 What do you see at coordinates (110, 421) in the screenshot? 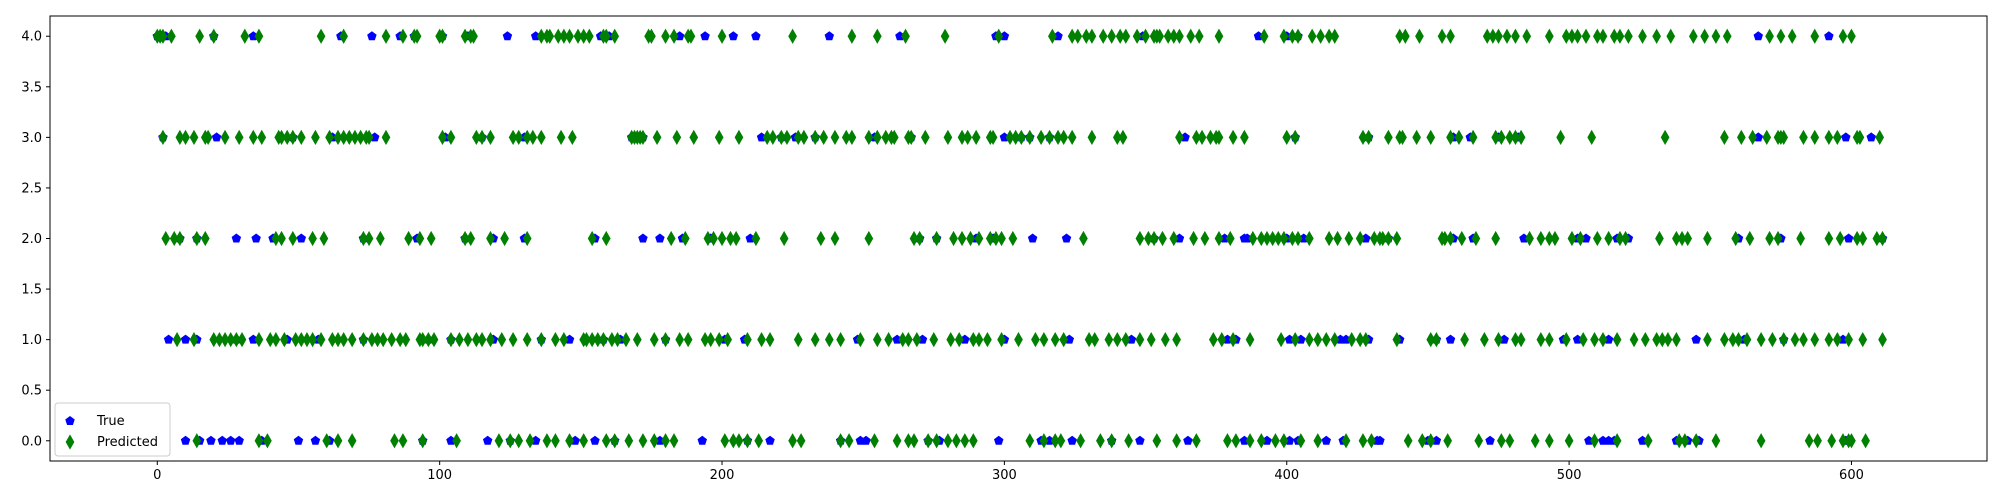
I see `legend-label-true: True` at bounding box center [110, 421].